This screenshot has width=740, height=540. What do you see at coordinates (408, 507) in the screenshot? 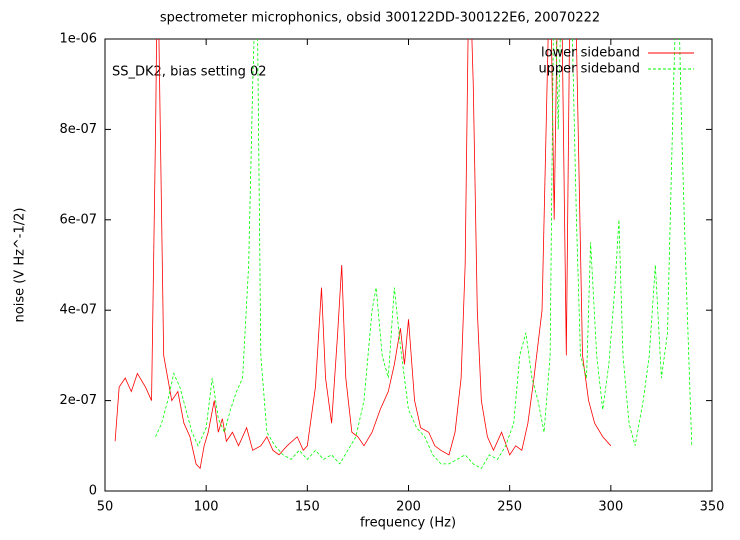
I see `x-tick-label: 200` at bounding box center [408, 507].